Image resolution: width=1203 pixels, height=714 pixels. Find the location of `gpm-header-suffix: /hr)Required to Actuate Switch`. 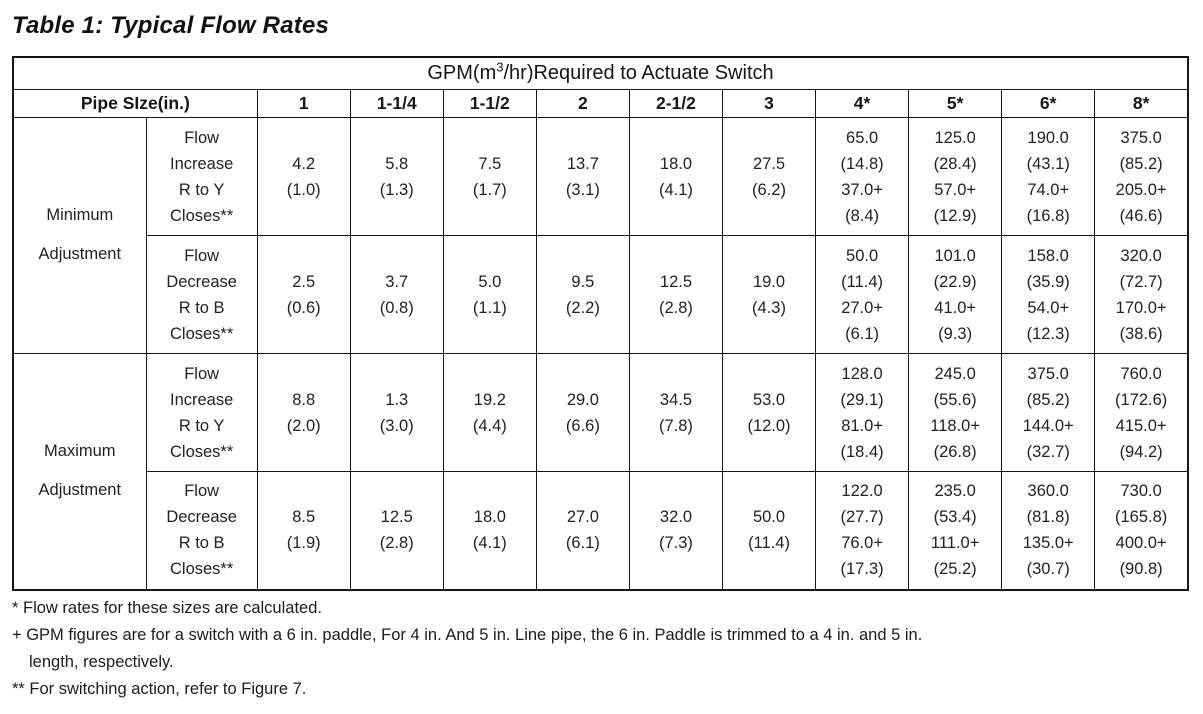

gpm-header-suffix: /hr)Required to Actuate Switch is located at coordinates (638, 73).